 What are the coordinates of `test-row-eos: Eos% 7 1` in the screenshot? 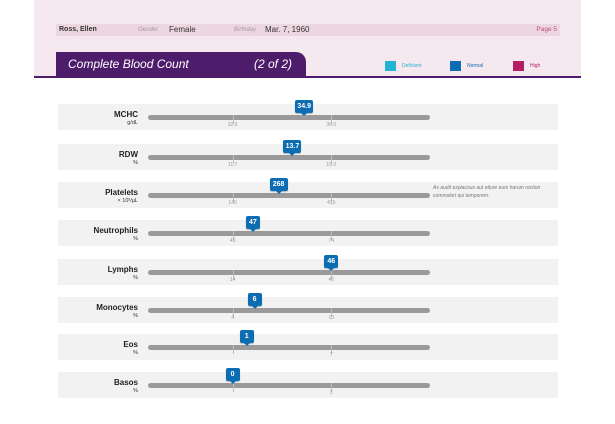 It's located at (308, 345).